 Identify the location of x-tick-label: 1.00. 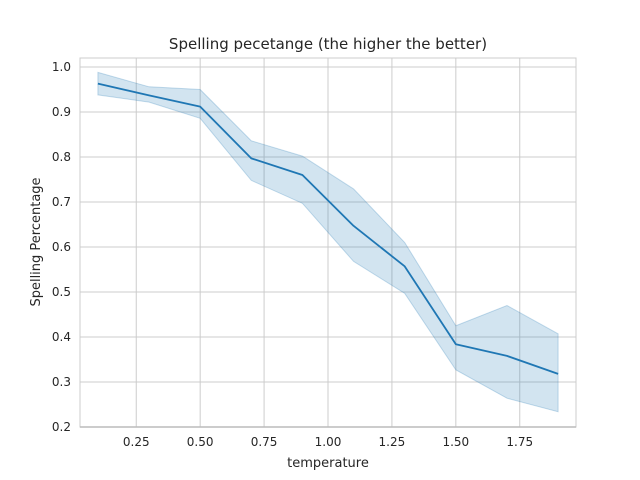
(328, 442).